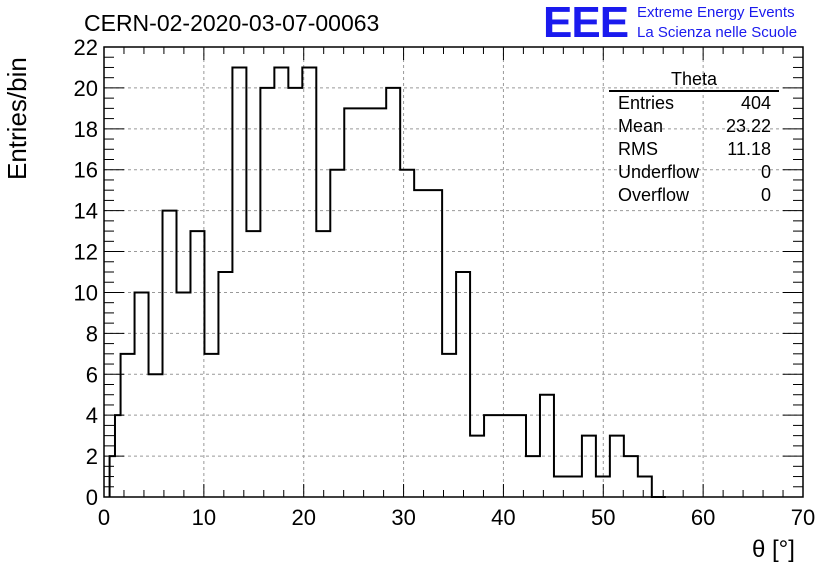 The width and height of the screenshot is (836, 572). I want to click on y-tick-label: 4, so click(92, 415).